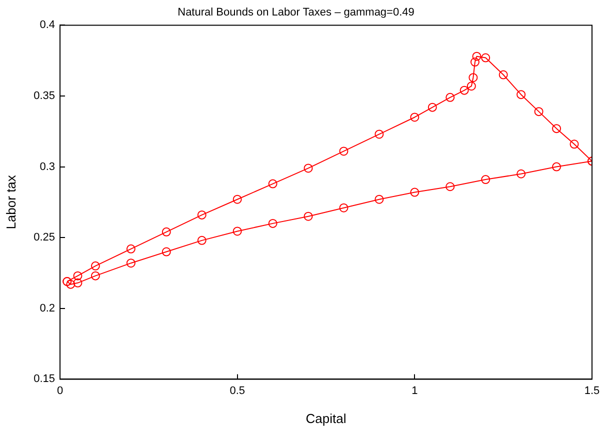  Describe the element at coordinates (45, 379) in the screenshot. I see `y-tick-label: 0.15` at that location.